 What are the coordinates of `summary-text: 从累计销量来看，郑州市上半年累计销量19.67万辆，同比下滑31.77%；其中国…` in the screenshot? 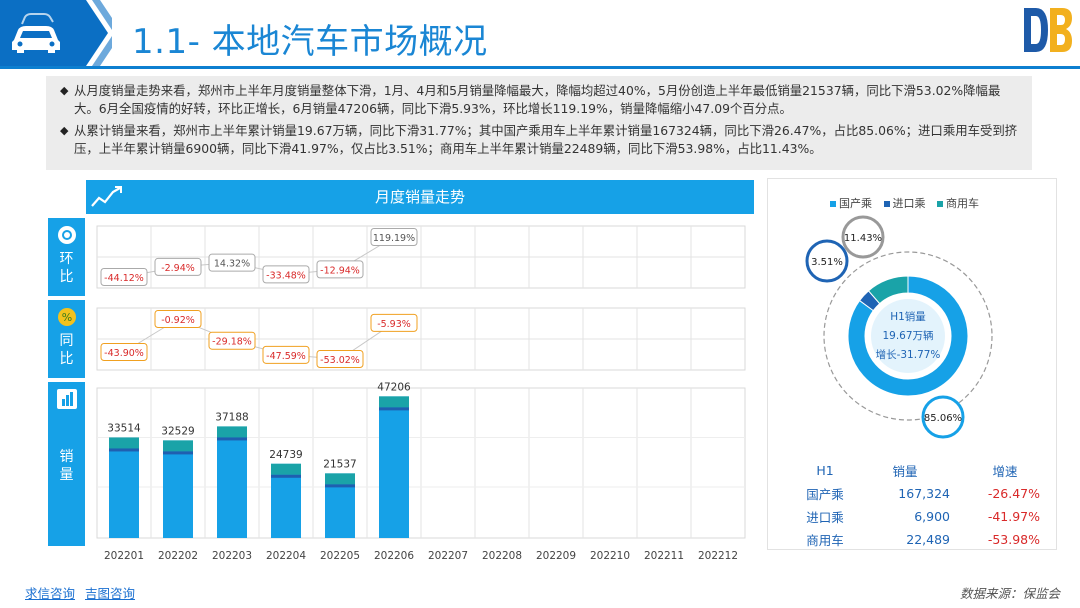 It's located at (546, 139).